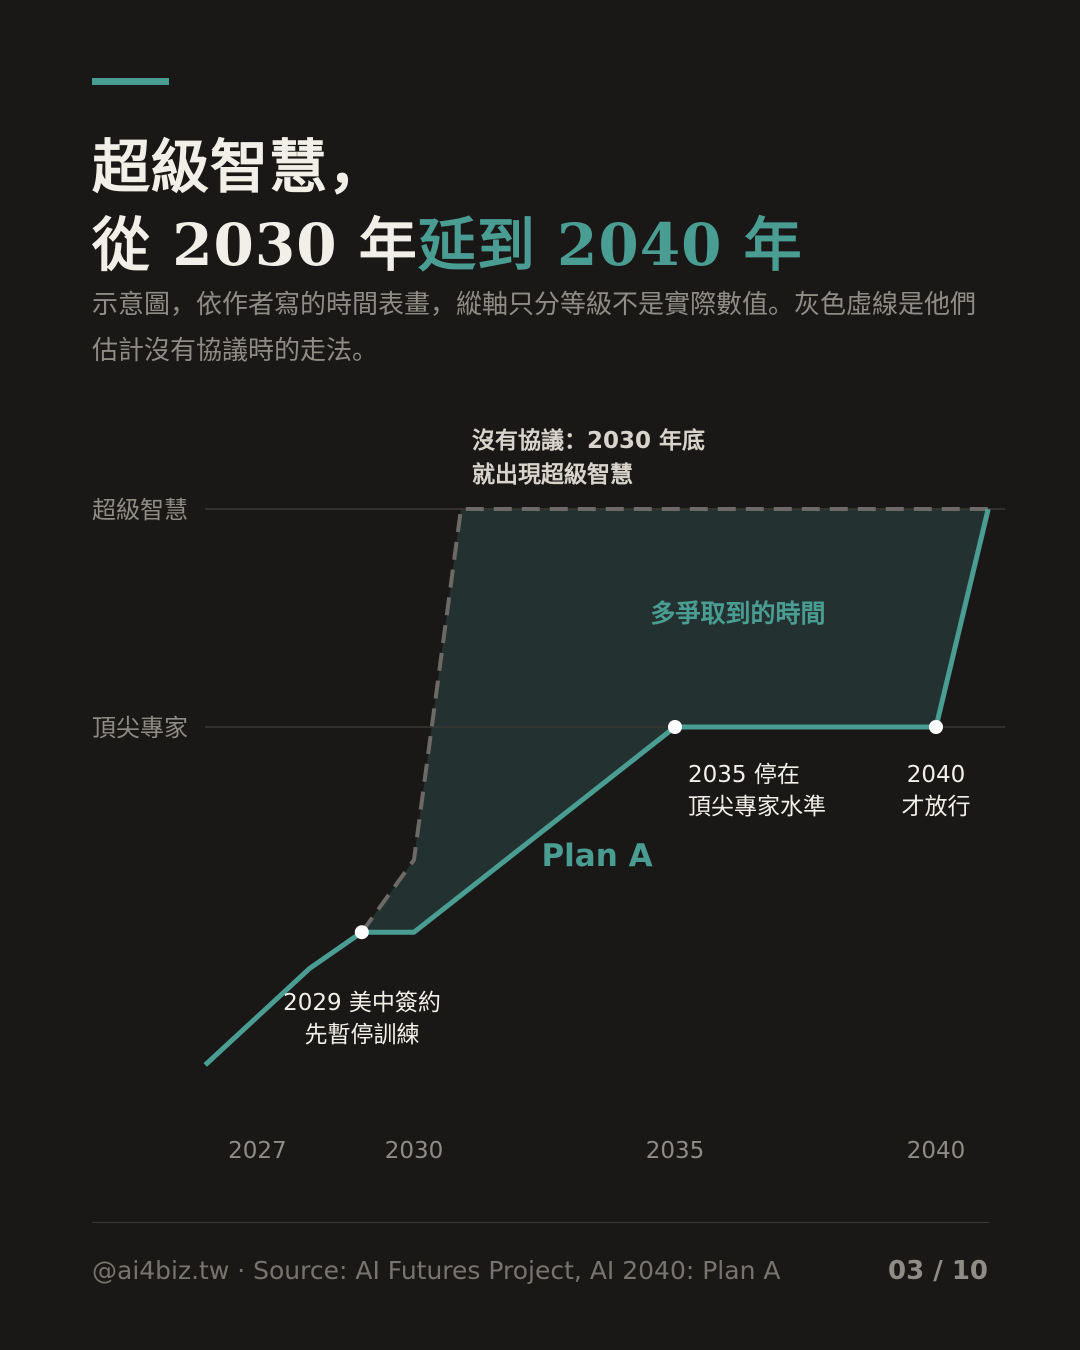 The height and width of the screenshot is (1350, 1080). I want to click on page-title: 超級智慧， 從 2030 年延到 2040 年, so click(447, 206).